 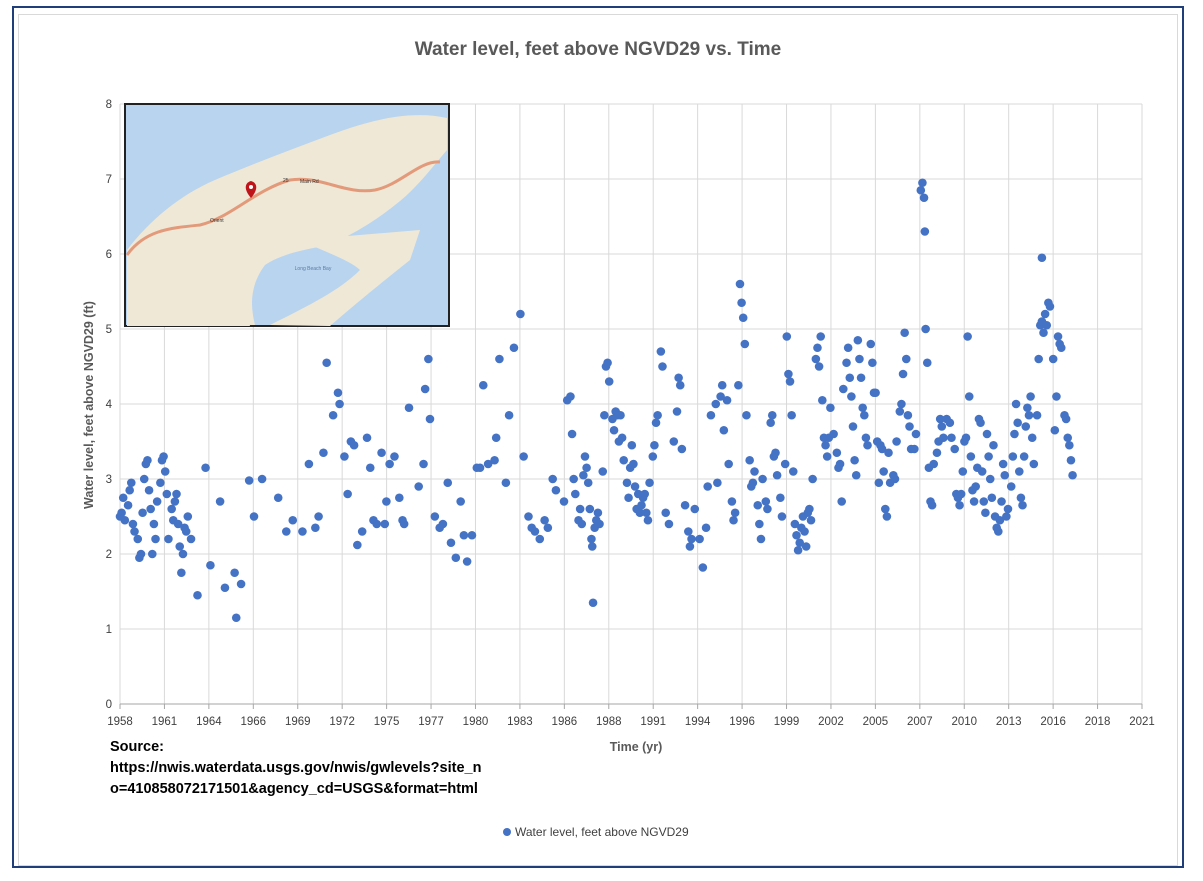 What do you see at coordinates (598, 49) in the screenshot?
I see `chart-title: Water level, feet above NGVD29 vs. Time` at bounding box center [598, 49].